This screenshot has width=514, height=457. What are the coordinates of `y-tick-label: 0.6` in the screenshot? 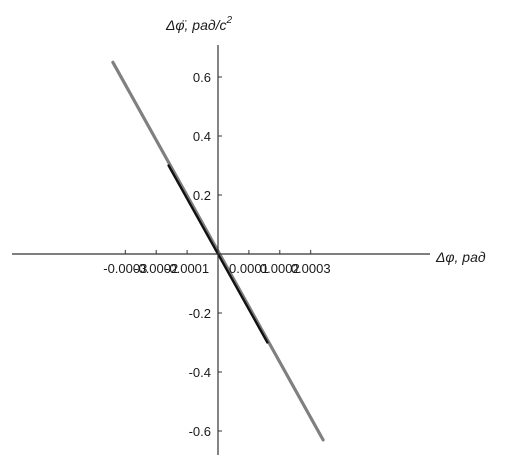 It's located at (202, 77).